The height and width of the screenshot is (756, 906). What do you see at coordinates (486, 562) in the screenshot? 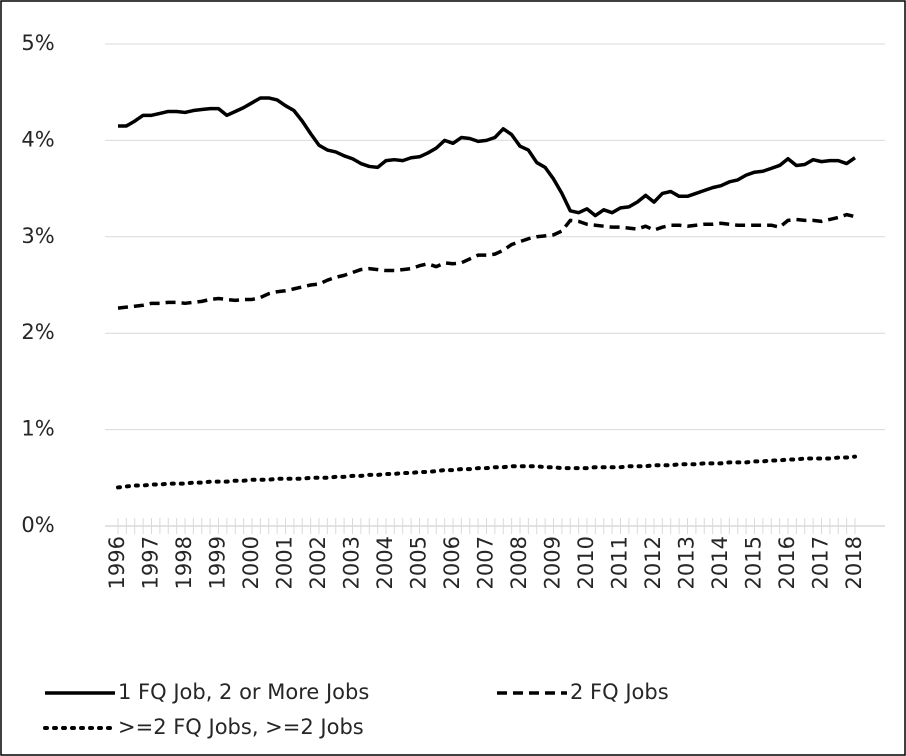
I see `x-tick-label: 2007` at bounding box center [486, 562].